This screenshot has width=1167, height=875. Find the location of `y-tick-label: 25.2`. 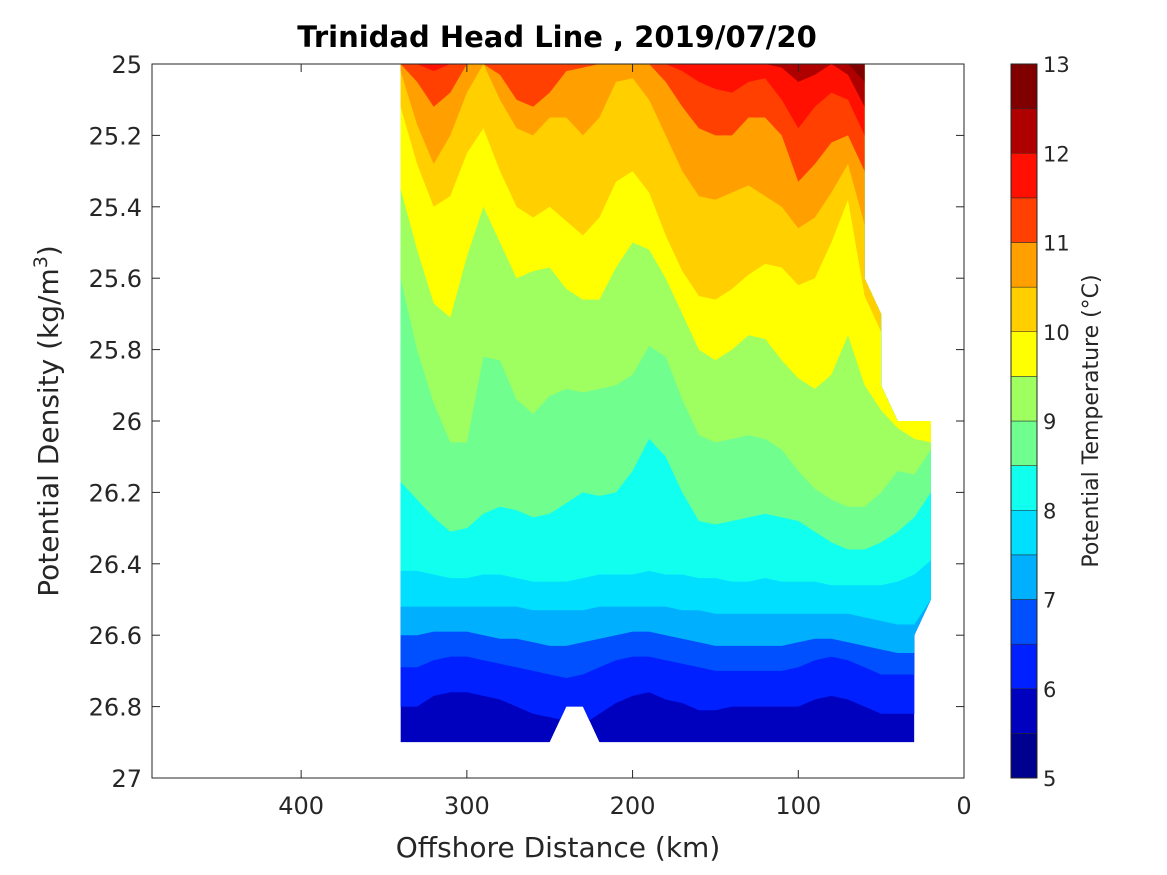

y-tick-label: 25.2 is located at coordinates (115, 136).